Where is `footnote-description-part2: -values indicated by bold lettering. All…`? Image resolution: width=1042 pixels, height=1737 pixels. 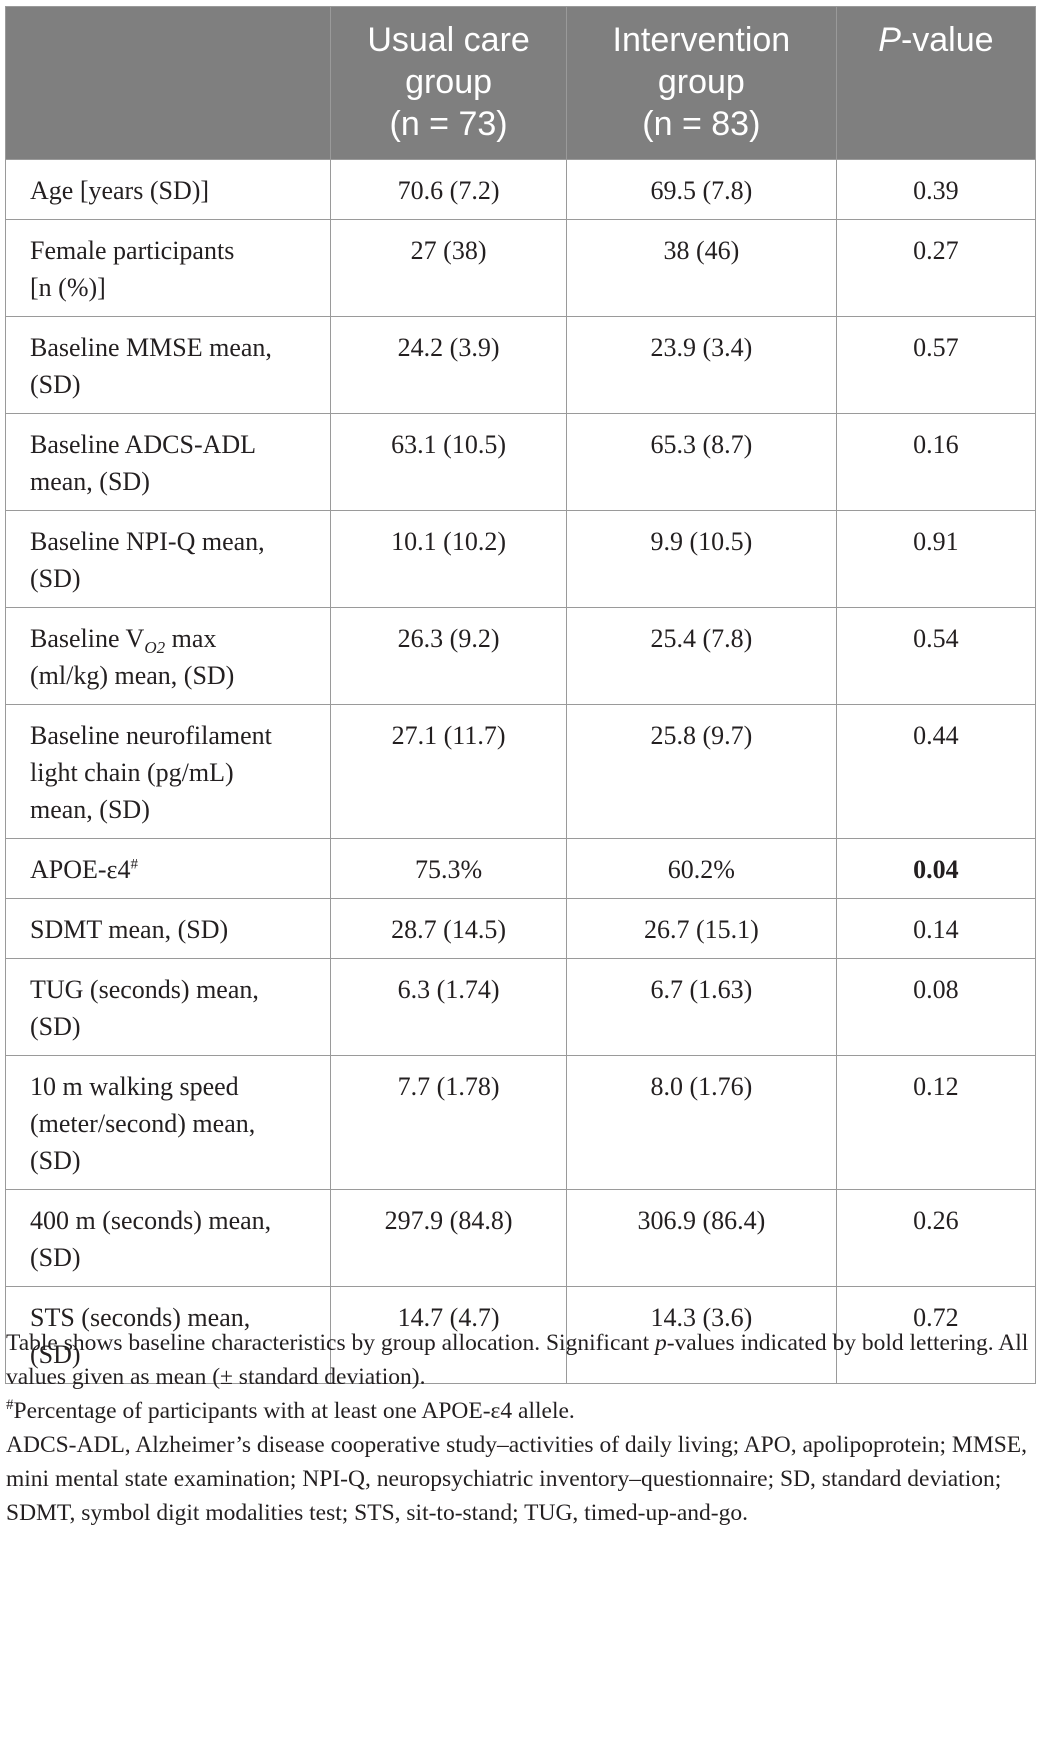 footnote-description-part2: -values indicated by bold lettering. All… is located at coordinates (517, 1360).